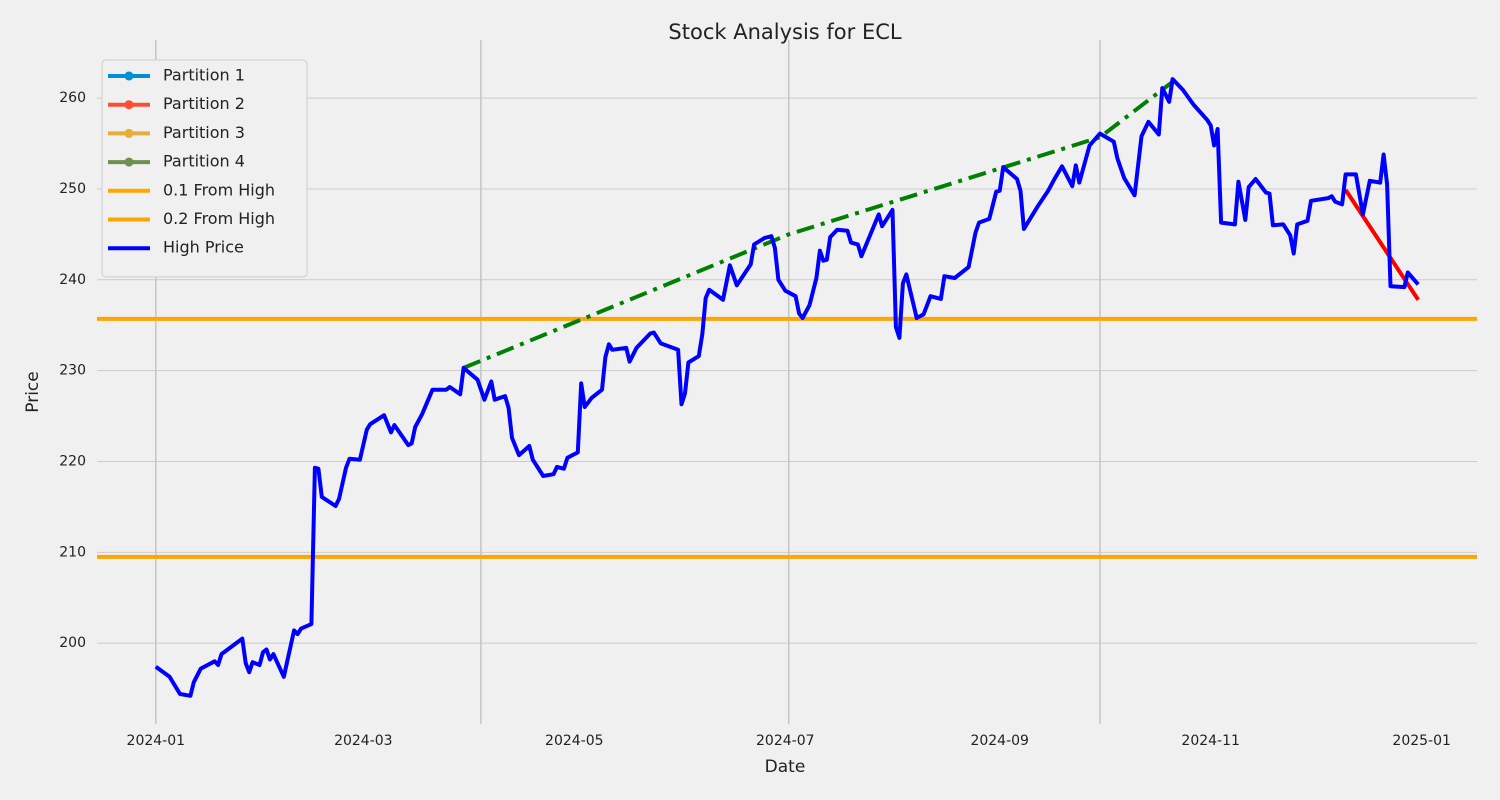 The width and height of the screenshot is (1500, 800). What do you see at coordinates (204, 132) in the screenshot?
I see `legend-label: Partition 3` at bounding box center [204, 132].